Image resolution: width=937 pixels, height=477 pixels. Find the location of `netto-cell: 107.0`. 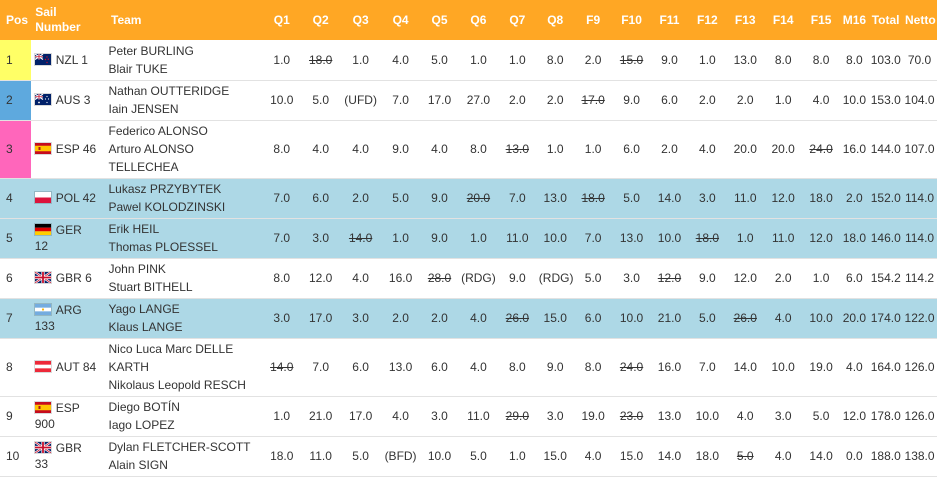

netto-cell: 107.0 is located at coordinates (919, 149).